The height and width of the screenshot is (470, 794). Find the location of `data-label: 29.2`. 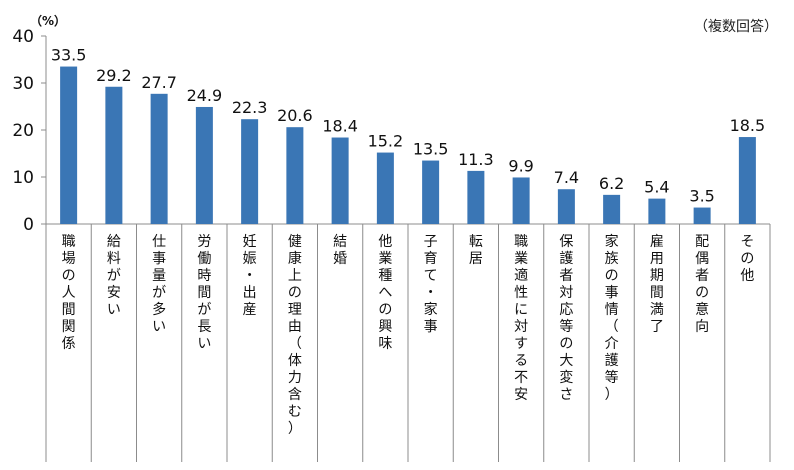

data-label: 29.2 is located at coordinates (114, 75).